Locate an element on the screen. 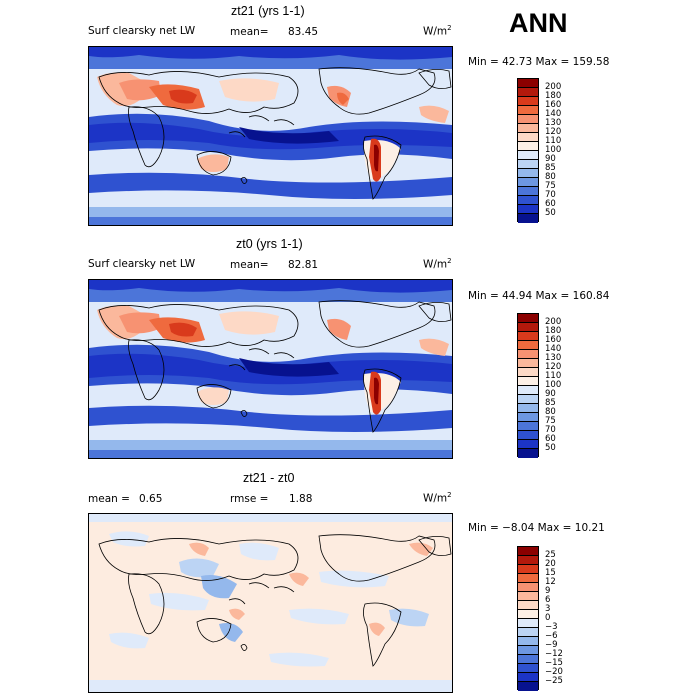 This screenshot has height=700, width=700. colorbar-tick-label: −15 is located at coordinates (554, 662).